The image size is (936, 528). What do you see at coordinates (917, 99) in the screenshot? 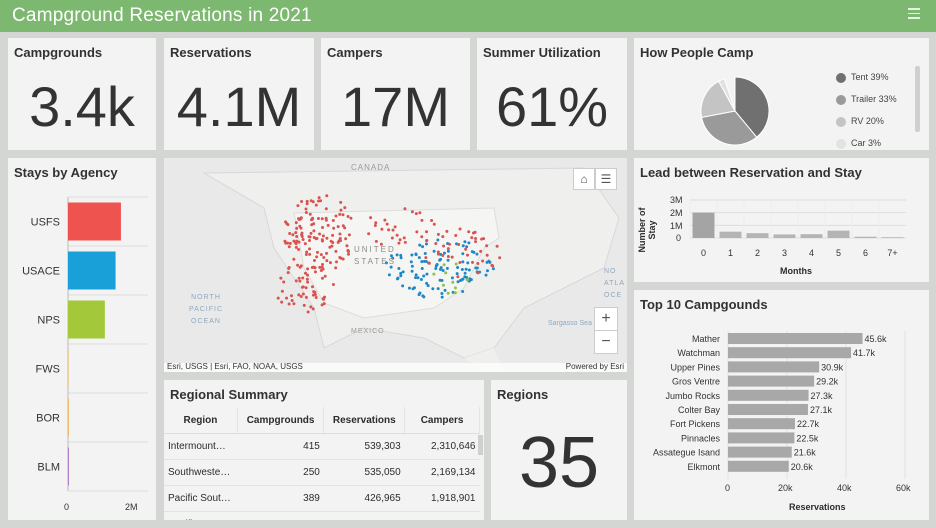
I see `legend-scrollbar` at bounding box center [917, 99].